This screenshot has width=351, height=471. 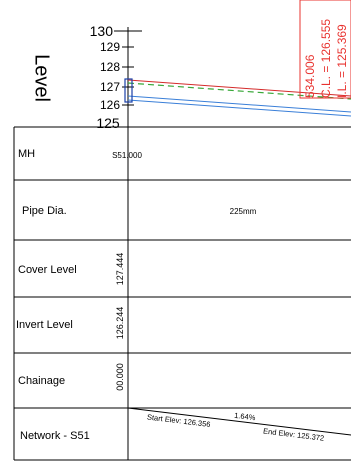 What do you see at coordinates (110, 87) in the screenshot?
I see `axis-tick-label: 127` at bounding box center [110, 87].